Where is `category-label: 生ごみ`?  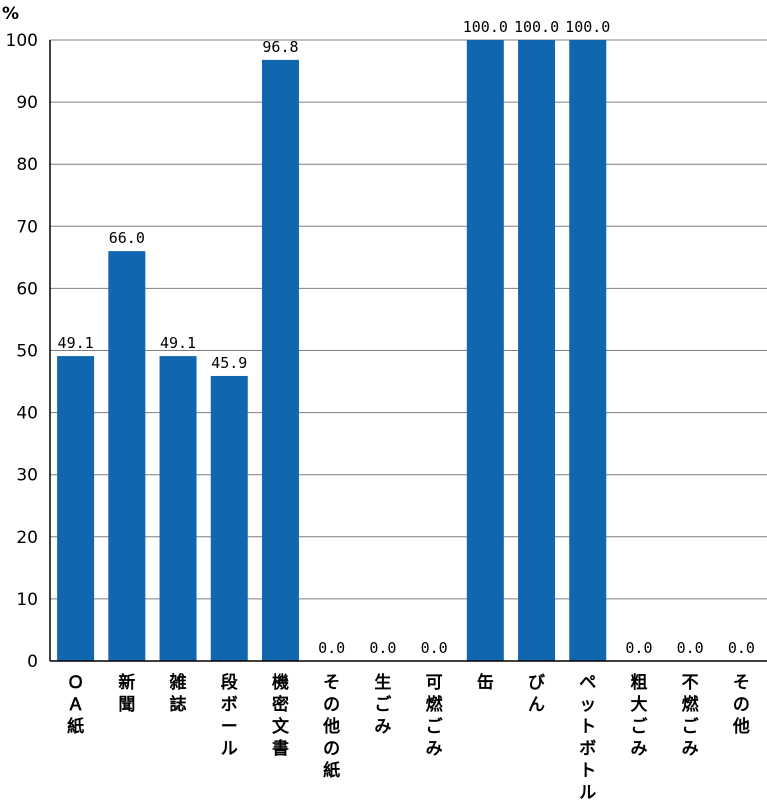 category-label: 生ごみ is located at coordinates (383, 704).